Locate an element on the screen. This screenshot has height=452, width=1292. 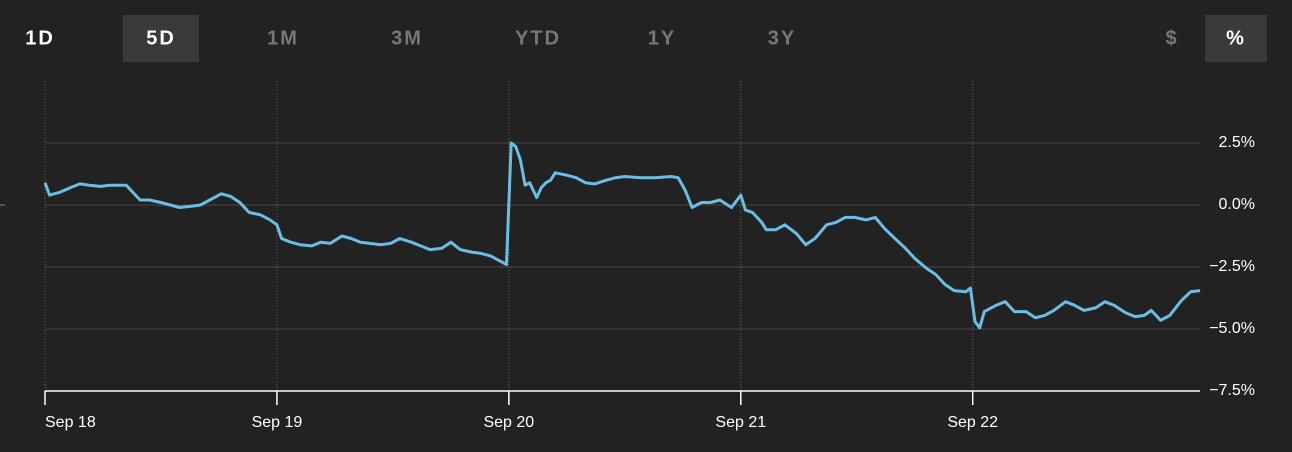
tab-label: YTD is located at coordinates (538, 38).